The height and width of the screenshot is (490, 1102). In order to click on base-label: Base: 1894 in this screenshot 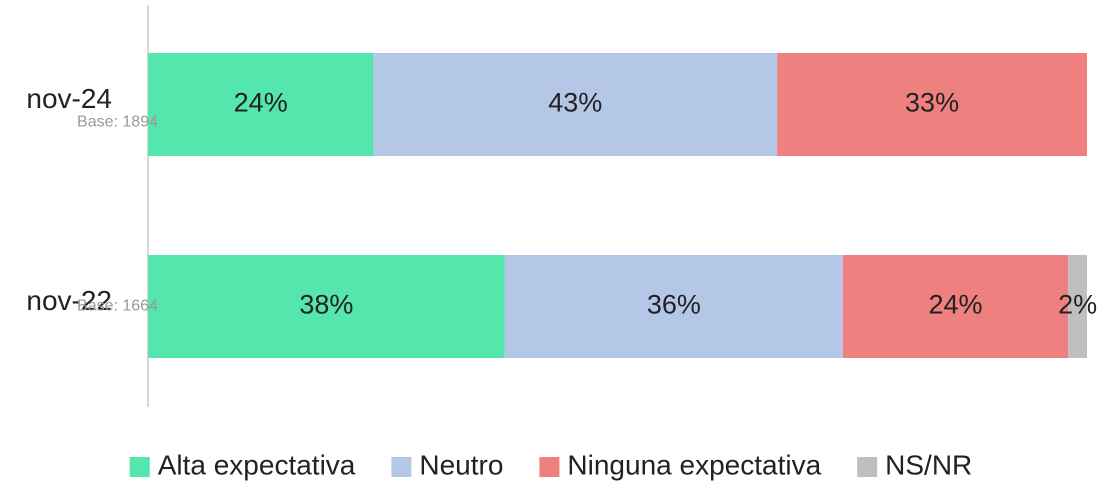, I will do `click(117, 122)`.